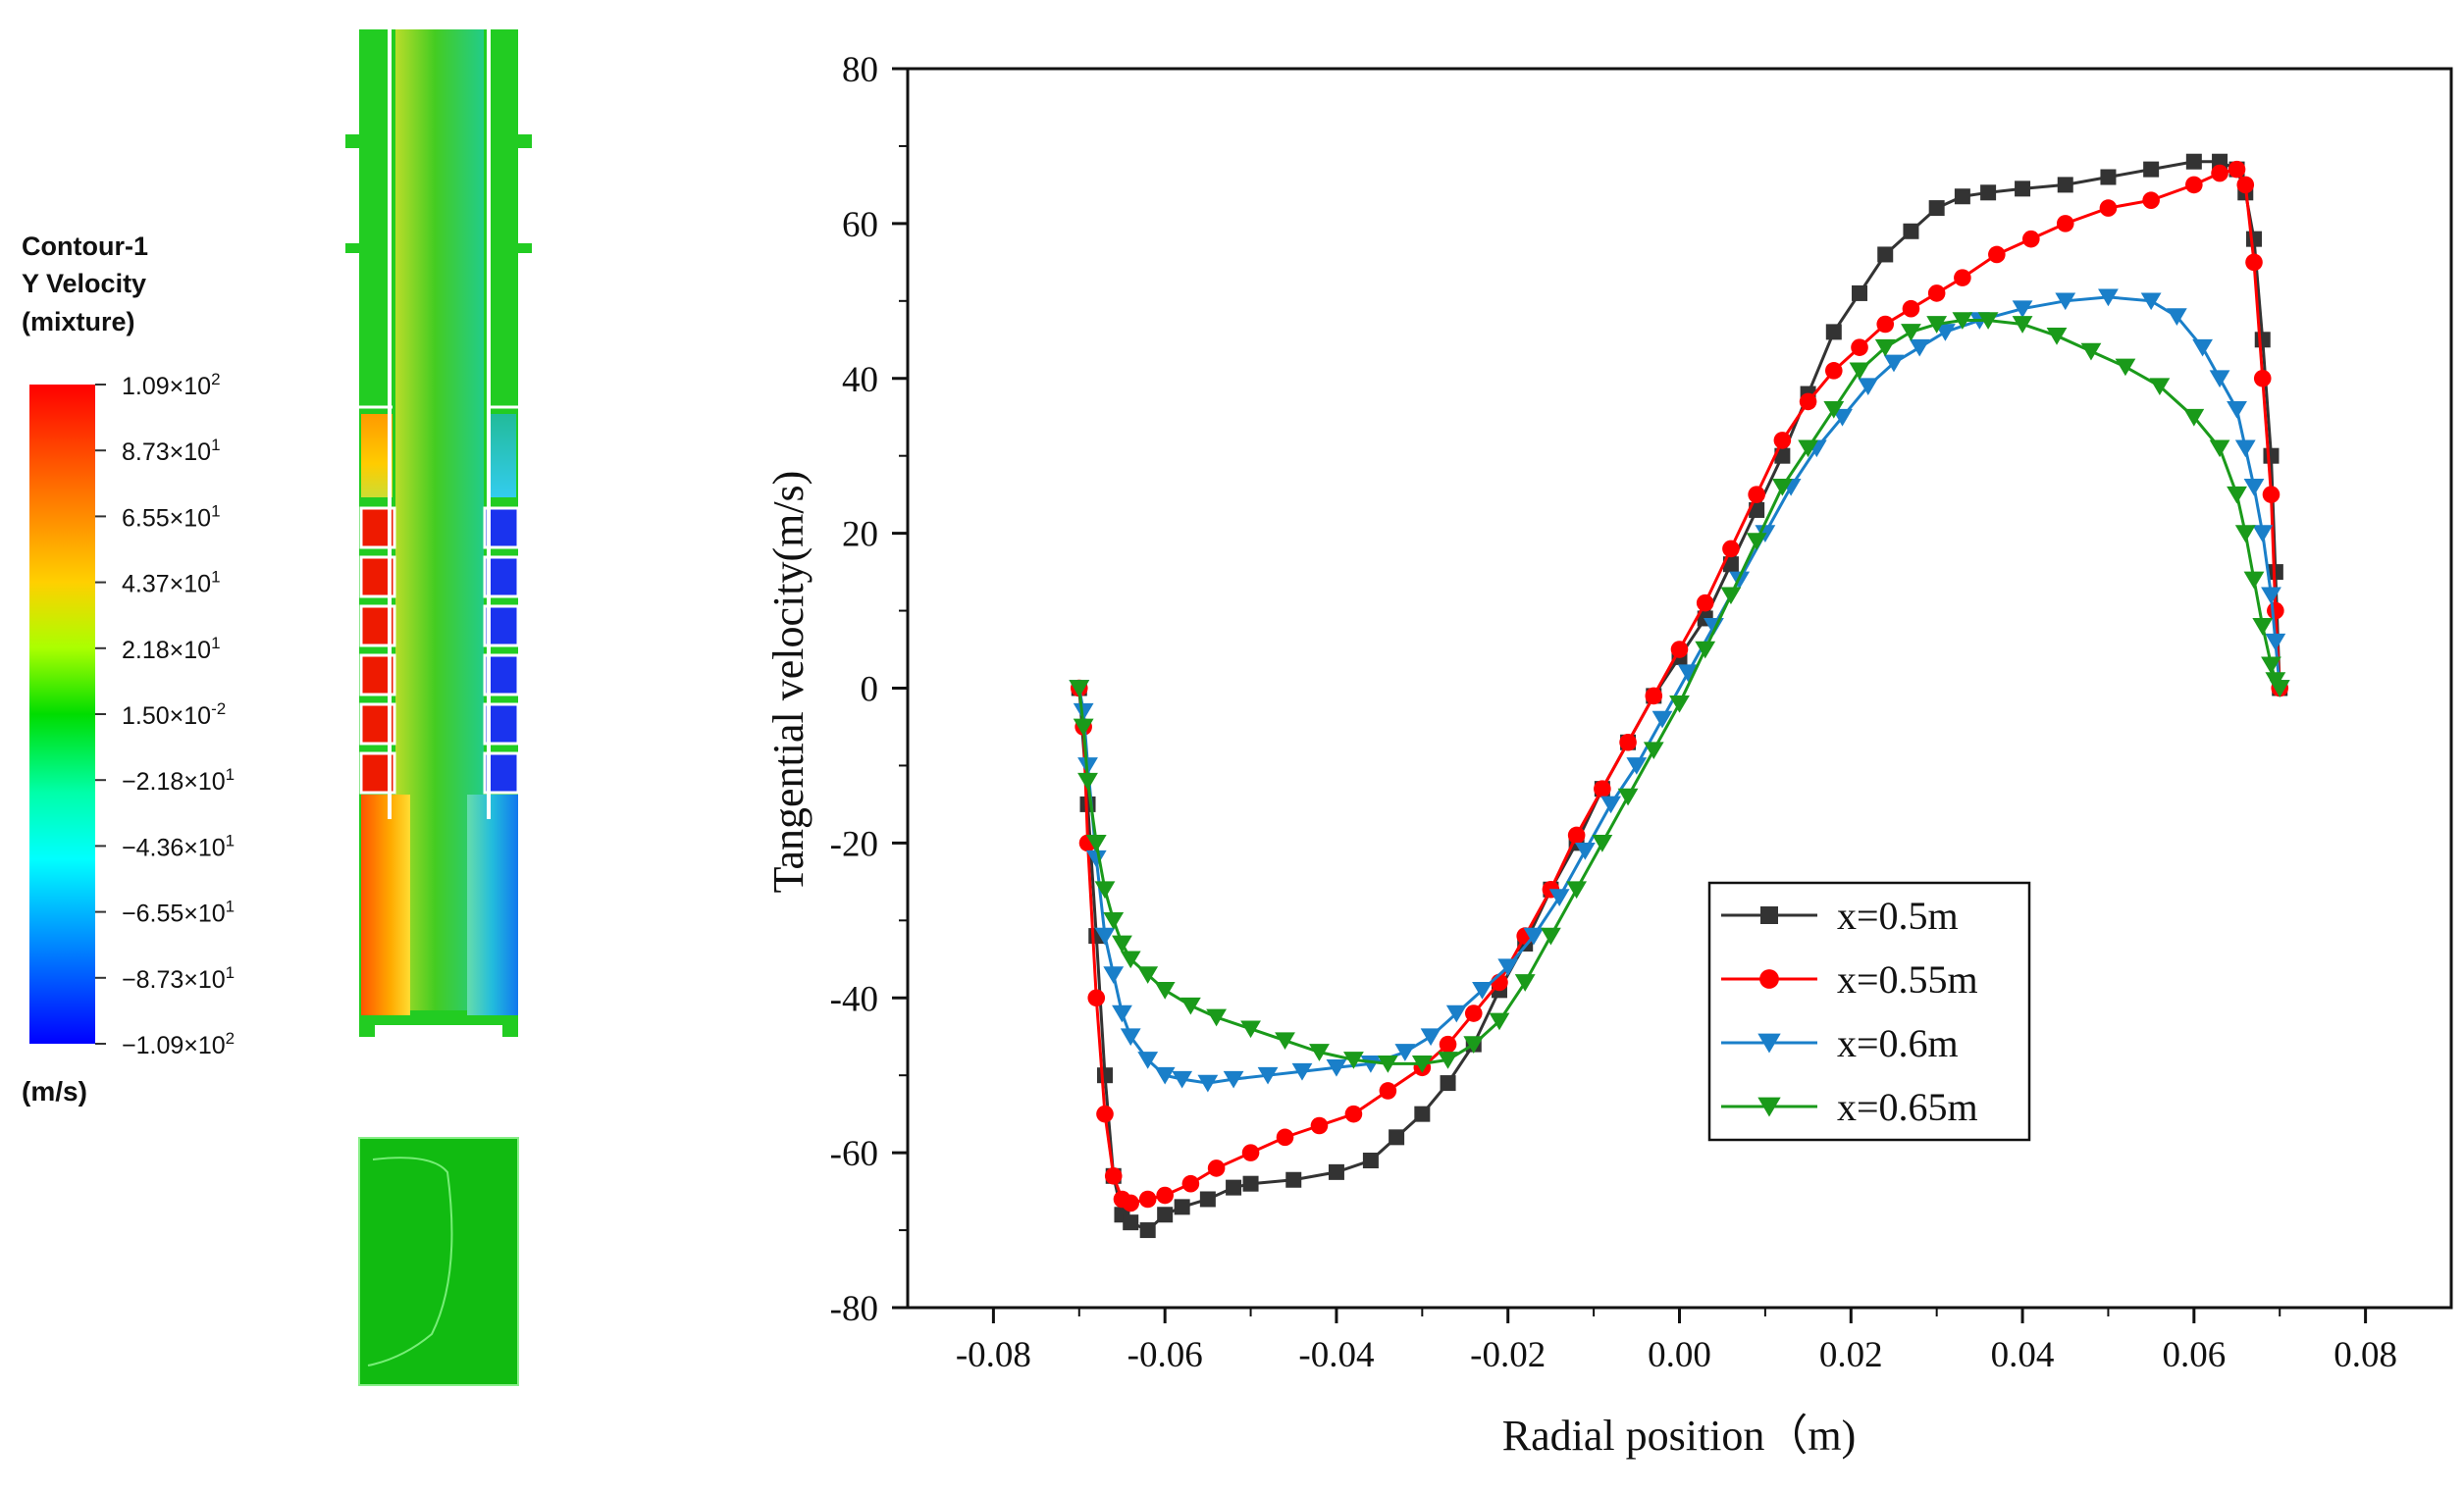 The height and width of the screenshot is (1494, 2464). What do you see at coordinates (993, 1355) in the screenshot?
I see `x-tick-label: -0.08` at bounding box center [993, 1355].